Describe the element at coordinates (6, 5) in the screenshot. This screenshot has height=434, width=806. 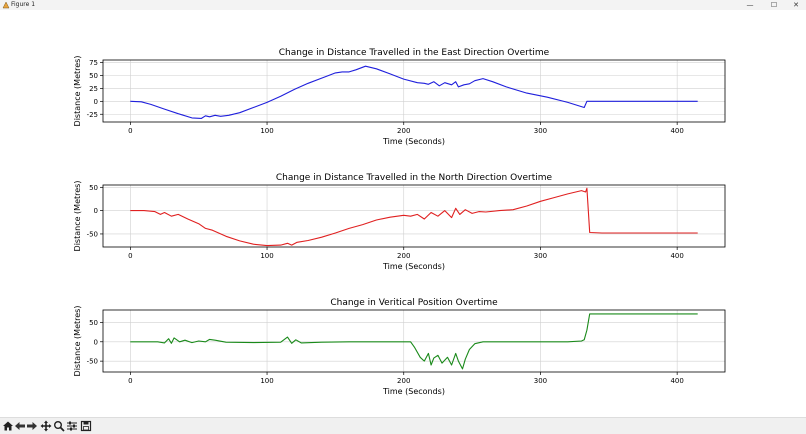
I see `figure-app-icon` at that location.